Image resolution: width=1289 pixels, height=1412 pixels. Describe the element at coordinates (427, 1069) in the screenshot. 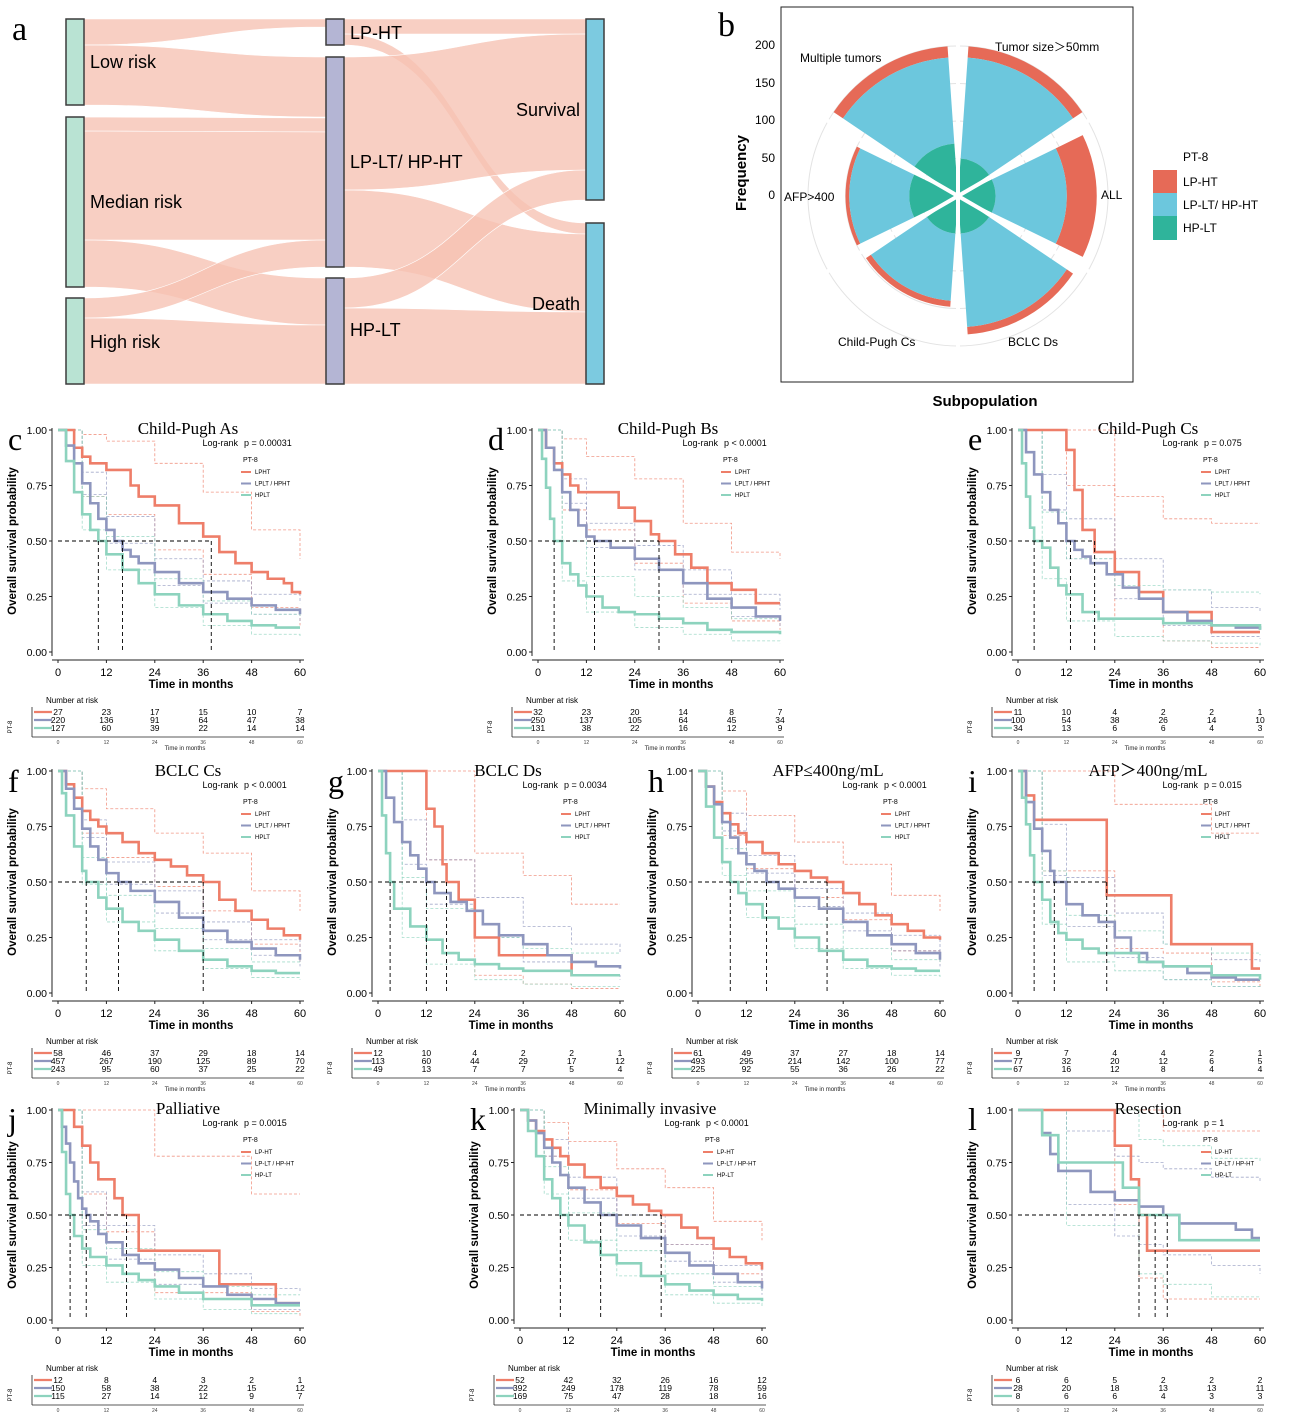

I see `km-risk-count: 13` at that location.